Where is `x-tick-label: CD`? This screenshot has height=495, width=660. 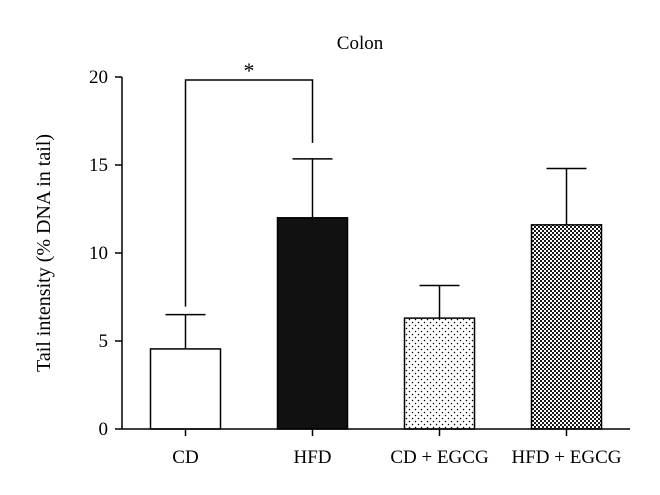
x-tick-label: CD is located at coordinates (185, 457).